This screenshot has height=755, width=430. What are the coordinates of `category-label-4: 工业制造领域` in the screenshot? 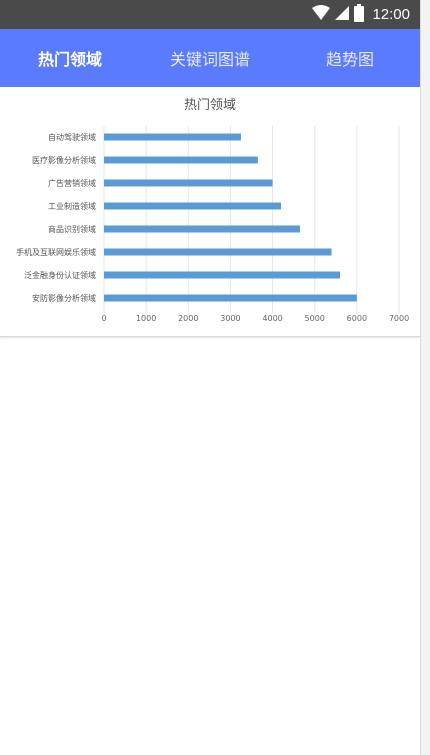 It's located at (72, 206).